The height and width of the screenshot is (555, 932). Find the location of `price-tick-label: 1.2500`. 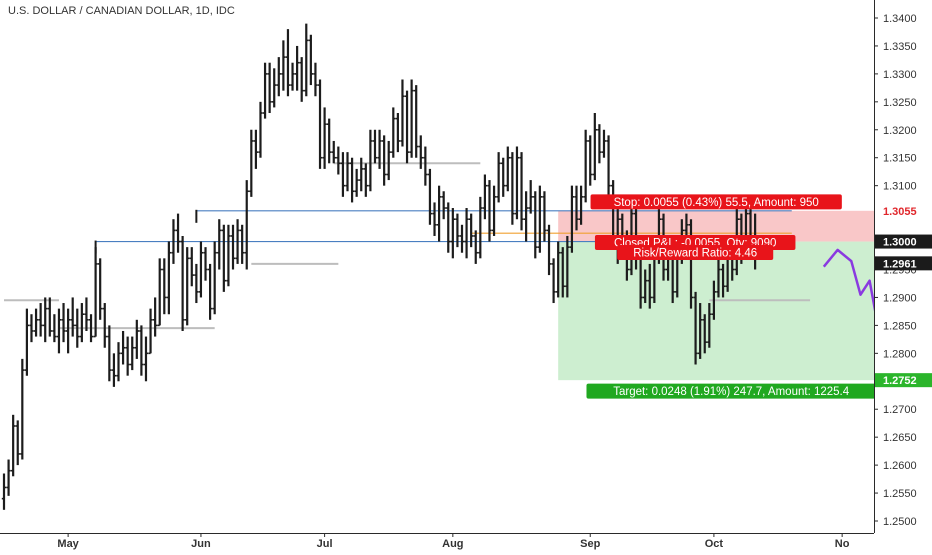

price-tick-label: 1.2500 is located at coordinates (900, 522).